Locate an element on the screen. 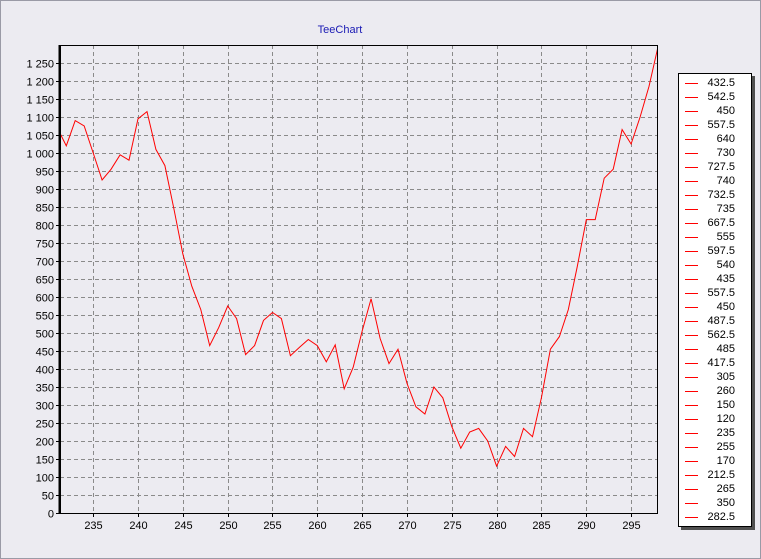  legend-item: 255 is located at coordinates (715, 447).